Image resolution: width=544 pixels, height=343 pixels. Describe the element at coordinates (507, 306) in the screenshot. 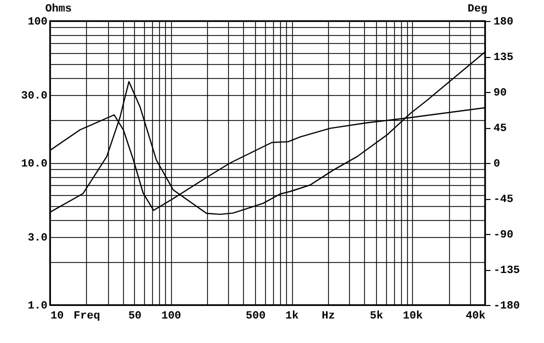

I see `y2-tick-label: -180` at that location.